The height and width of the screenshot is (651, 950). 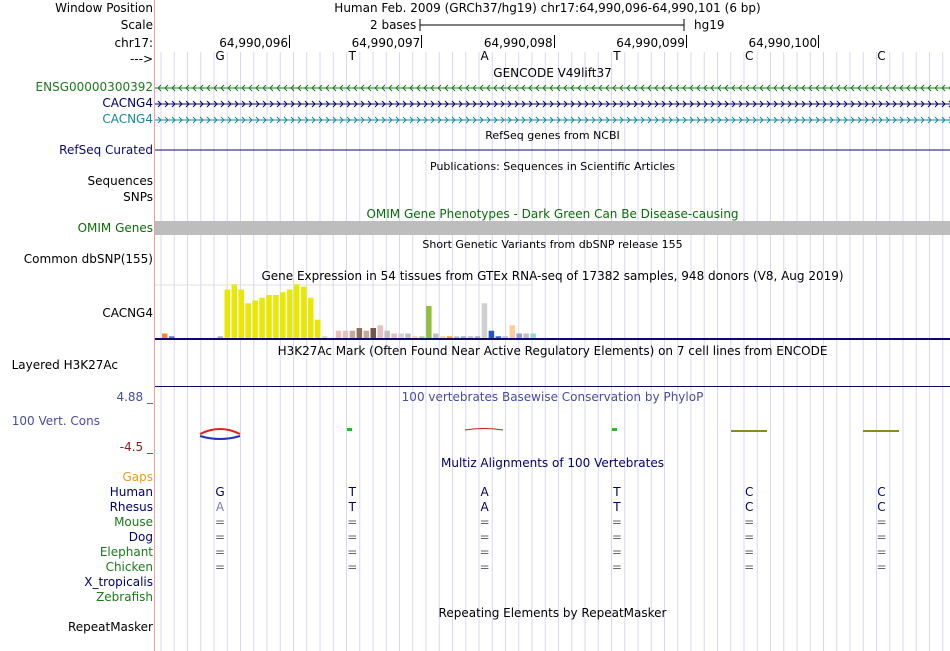 What do you see at coordinates (106, 150) in the screenshot?
I see `refseq-label: RefSeq Curated` at bounding box center [106, 150].